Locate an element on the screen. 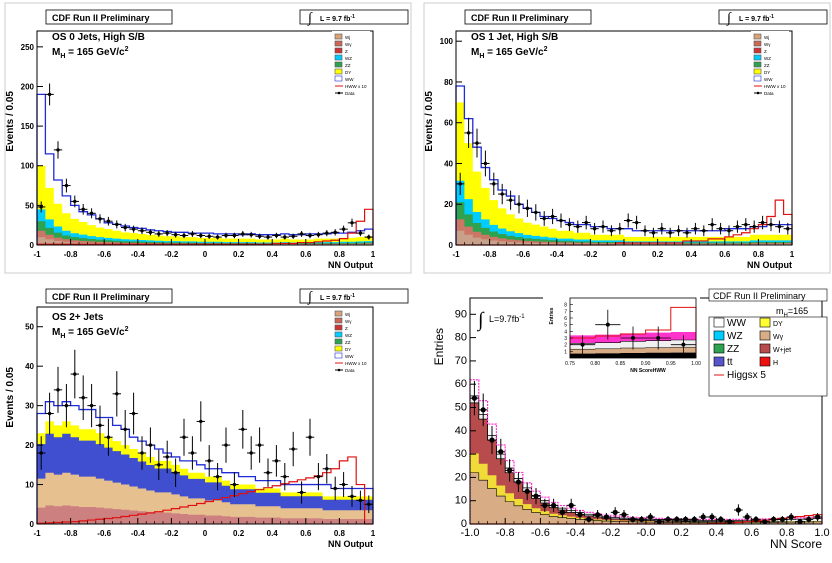 The height and width of the screenshot is (563, 832). panel-combined-mass: mH=165 is located at coordinates (792, 312).